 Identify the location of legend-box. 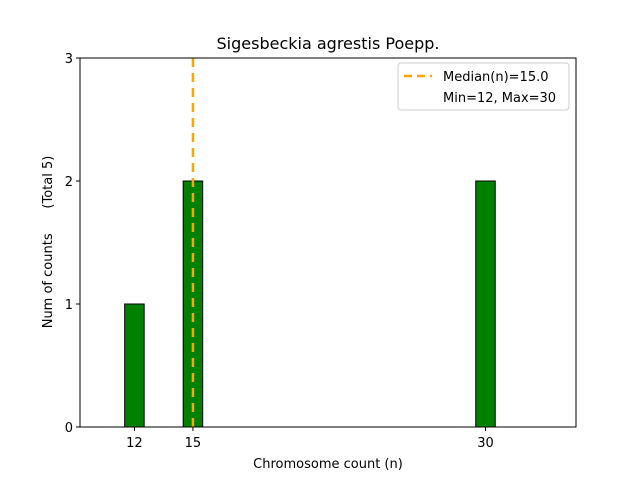
(483, 86).